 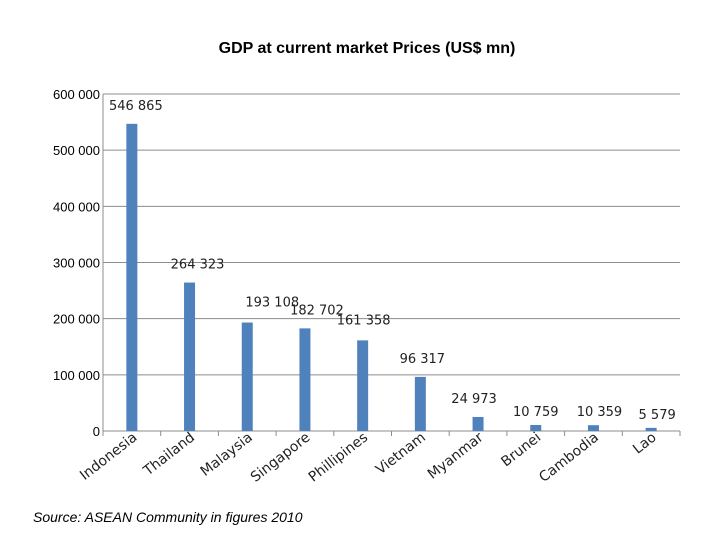 What do you see at coordinates (305, 379) in the screenshot?
I see `bar-singapore` at bounding box center [305, 379].